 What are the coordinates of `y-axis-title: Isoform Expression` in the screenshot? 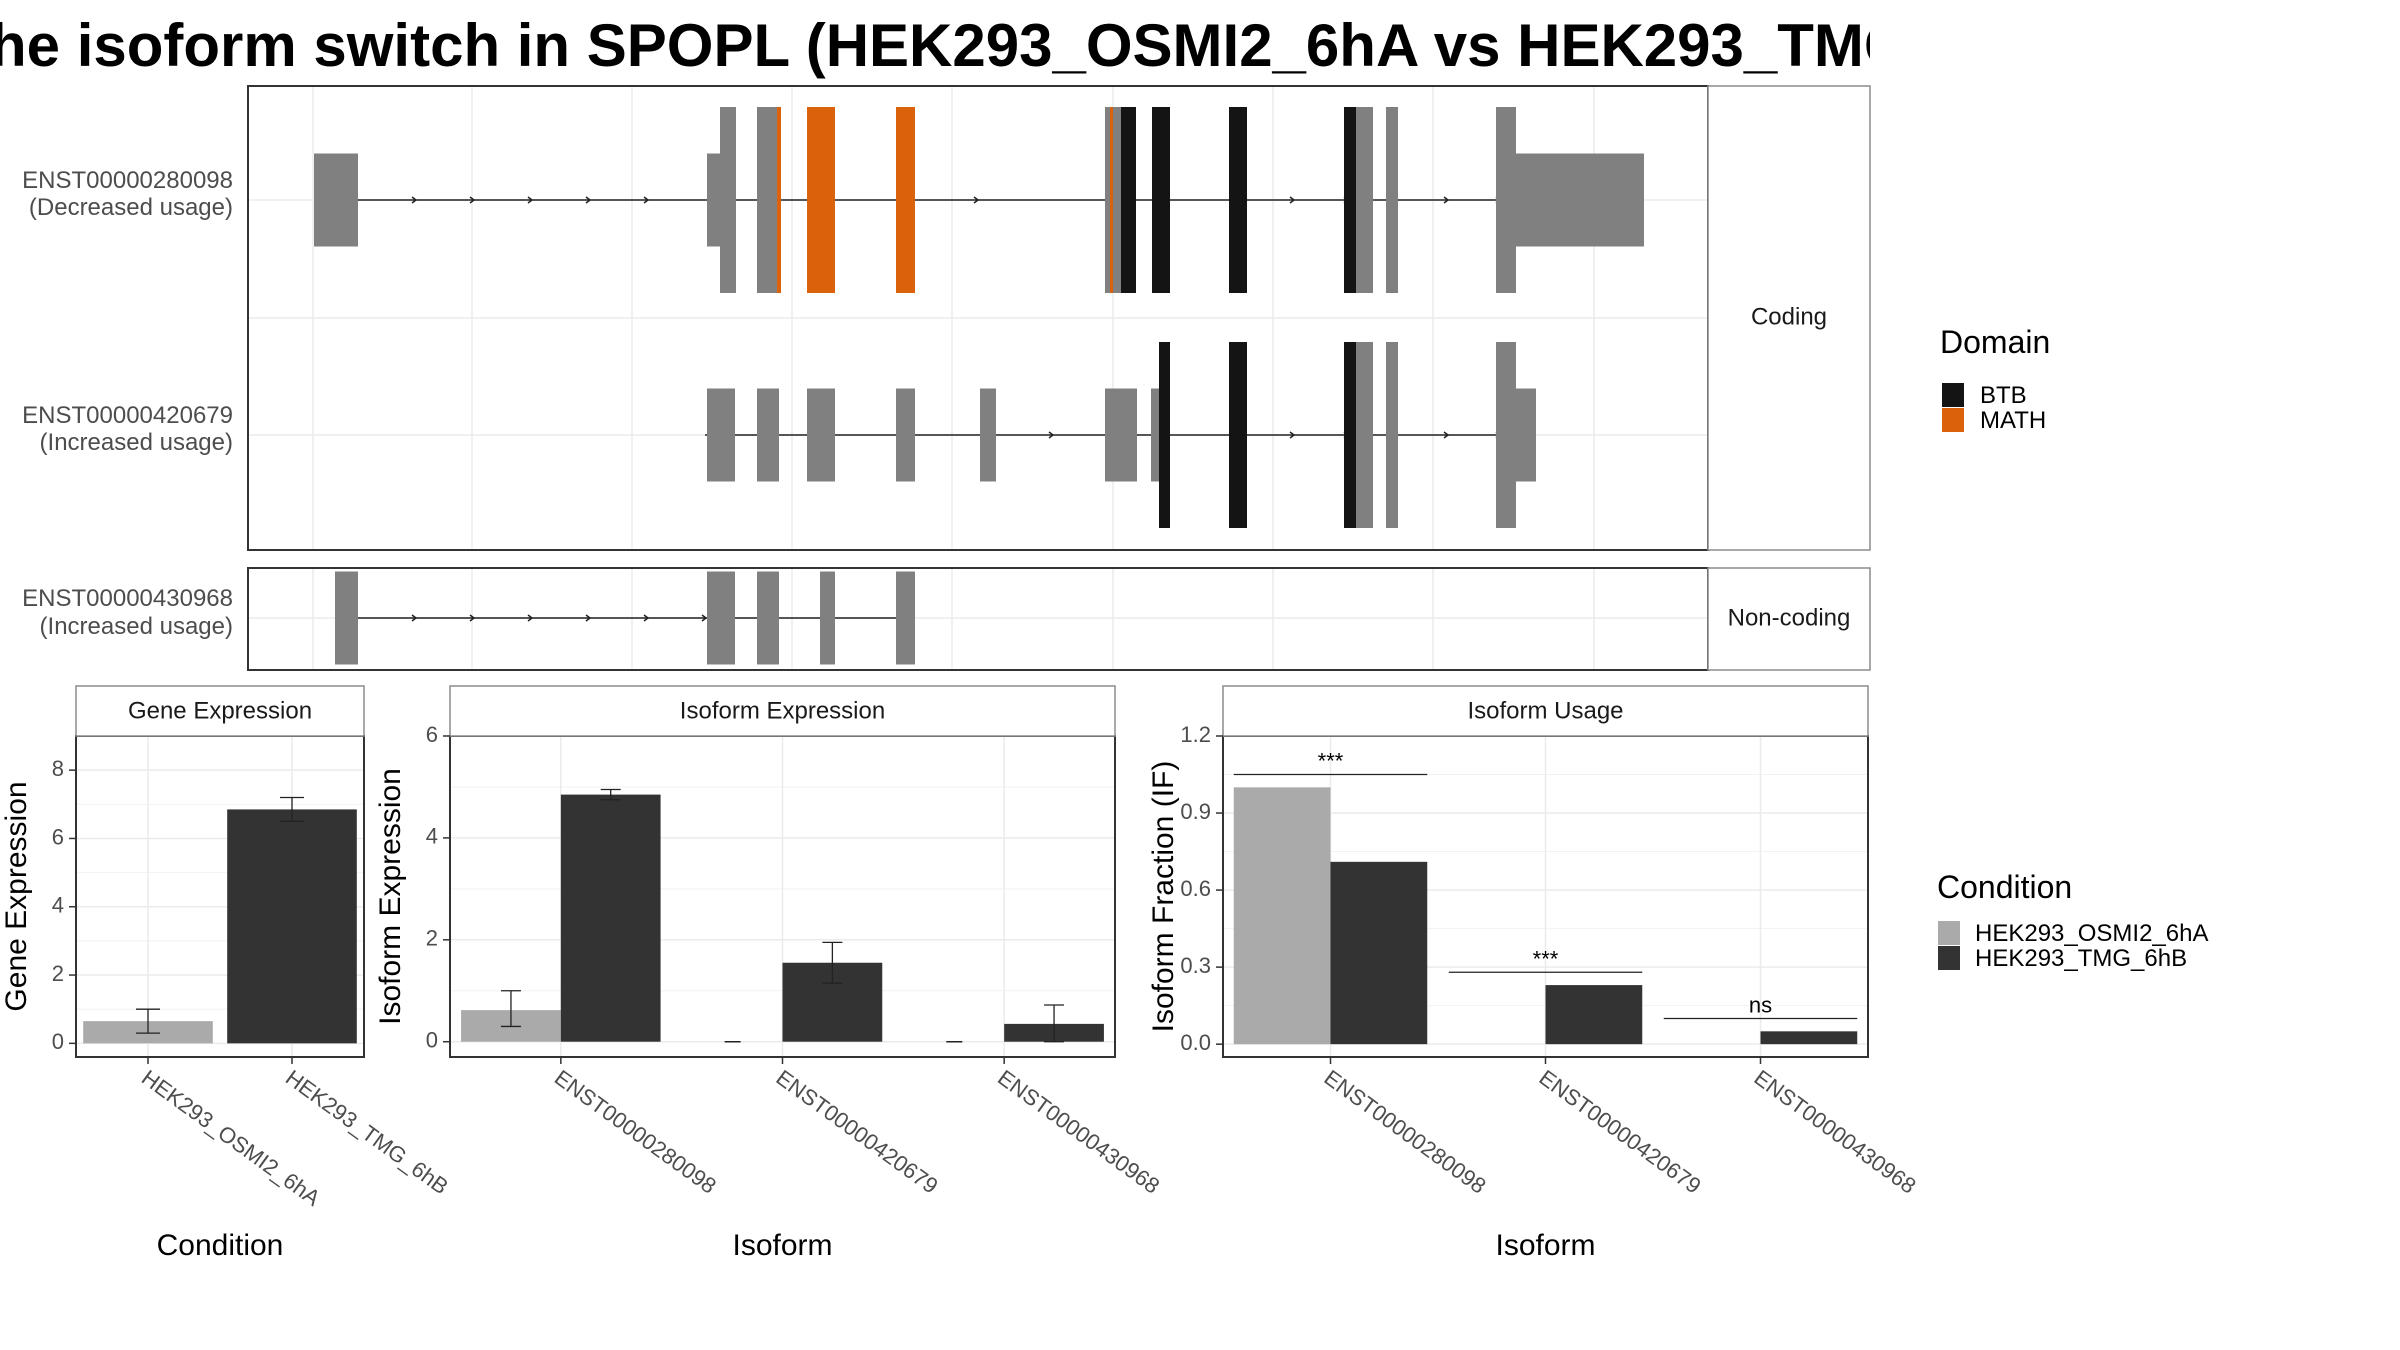 It's located at (390, 896).